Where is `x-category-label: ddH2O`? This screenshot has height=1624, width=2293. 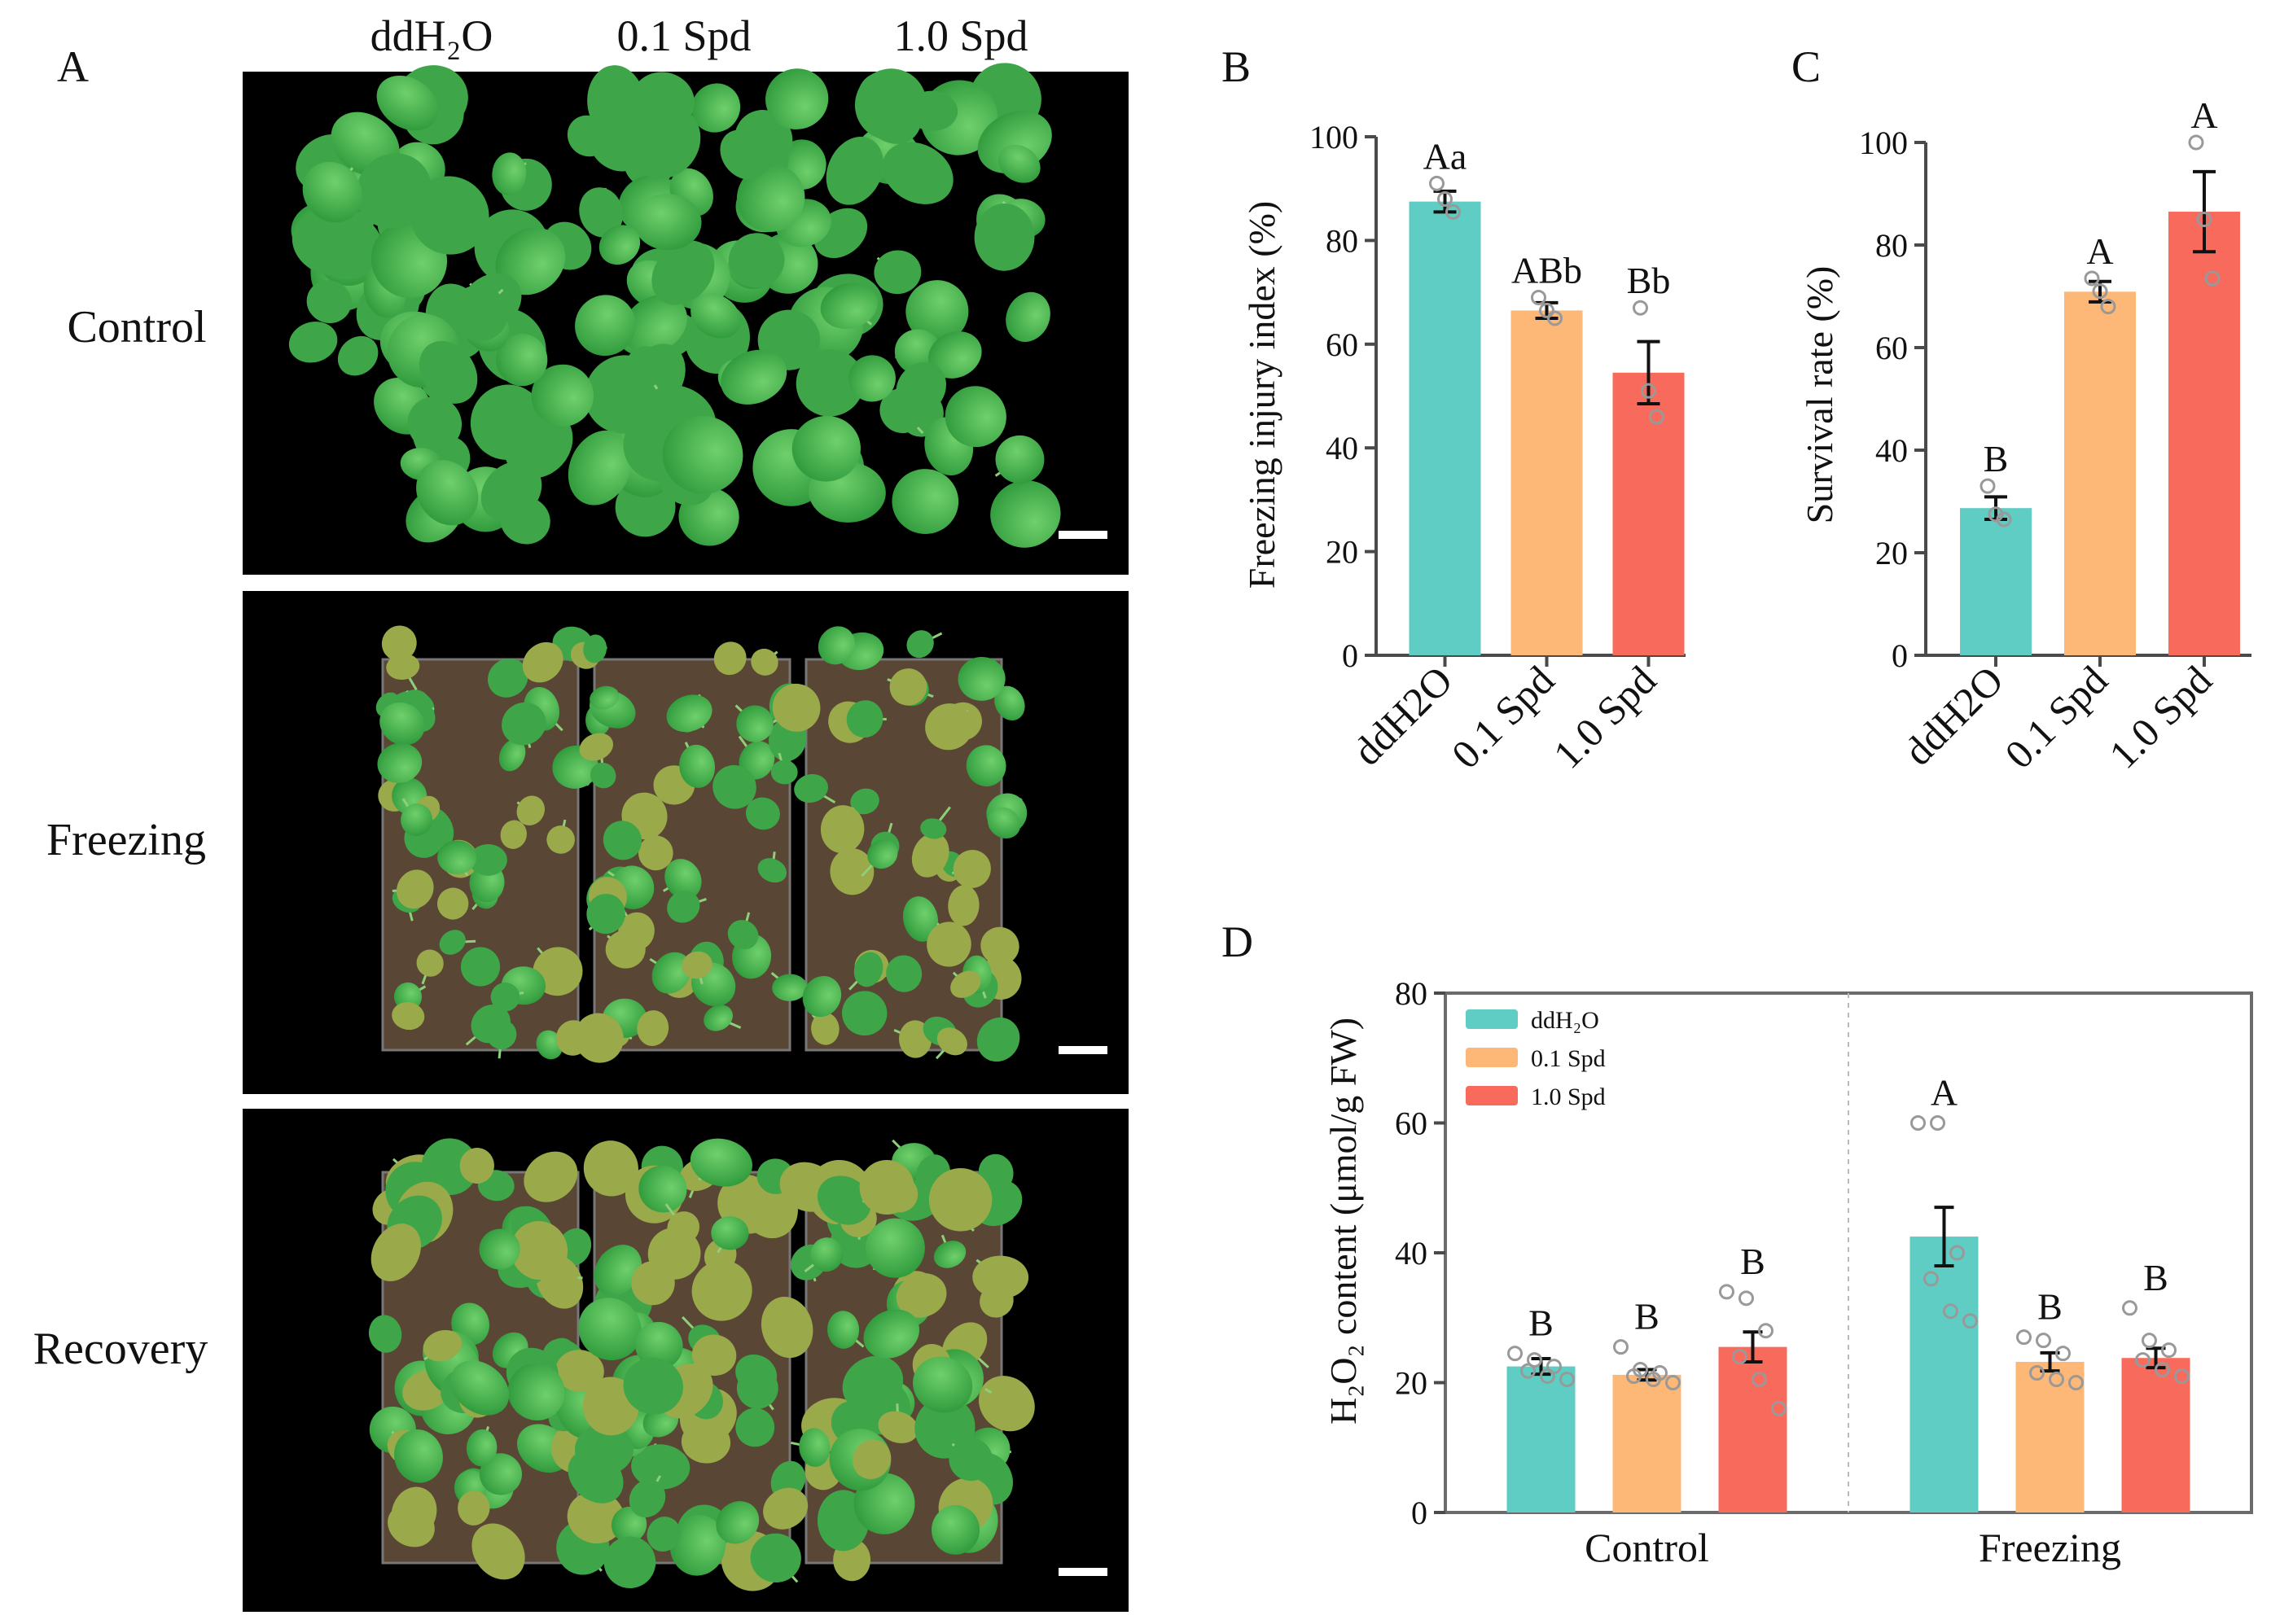 x-category-label: ddH2O is located at coordinates (1954, 715).